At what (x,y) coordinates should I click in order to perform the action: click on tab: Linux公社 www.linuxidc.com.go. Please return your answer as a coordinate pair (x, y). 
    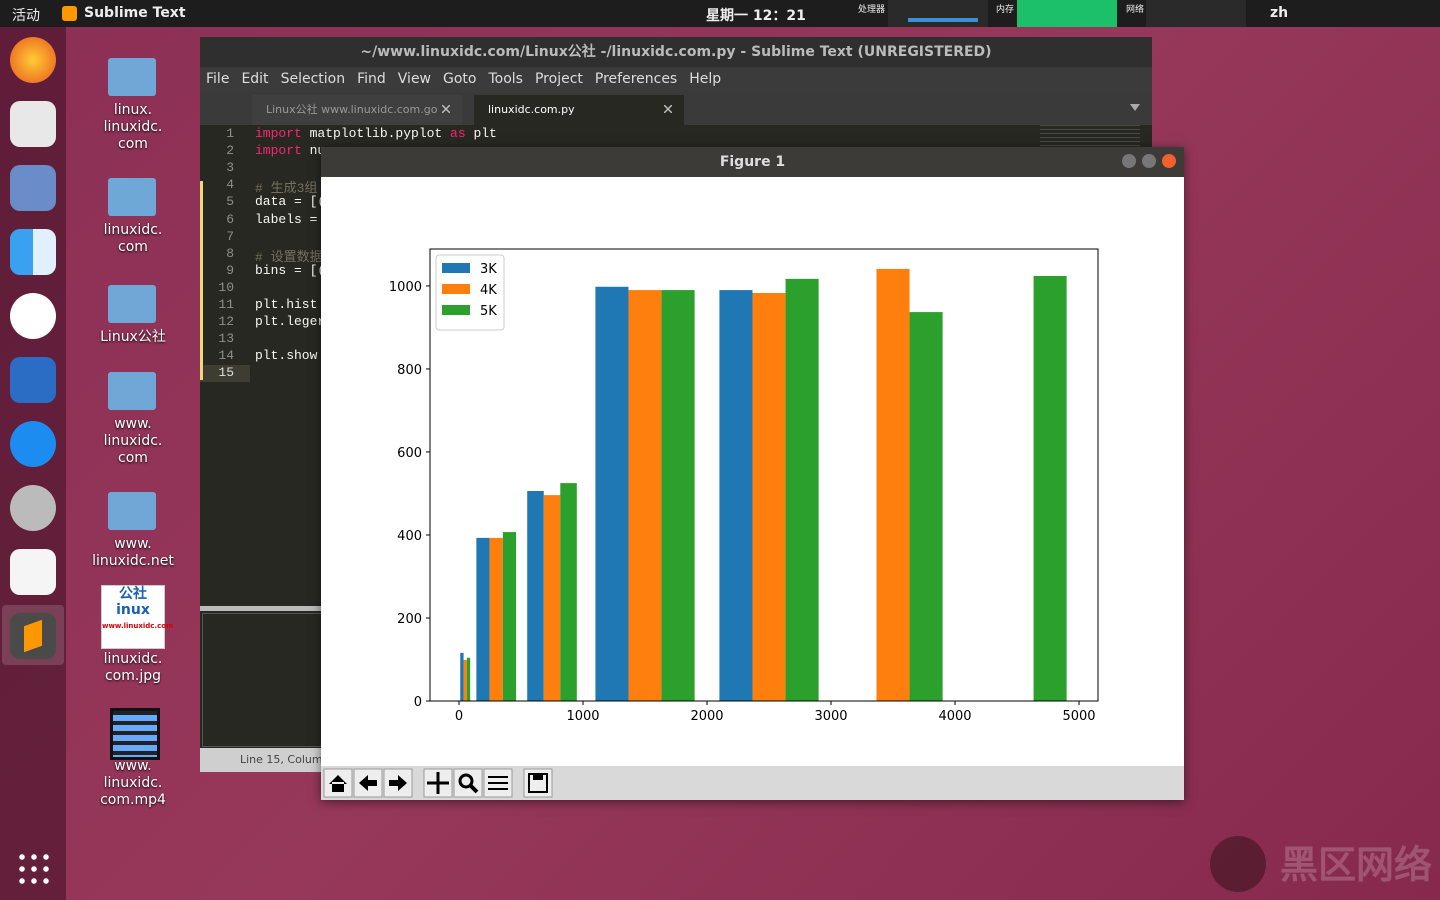
    Looking at the image, I should click on (357, 110).